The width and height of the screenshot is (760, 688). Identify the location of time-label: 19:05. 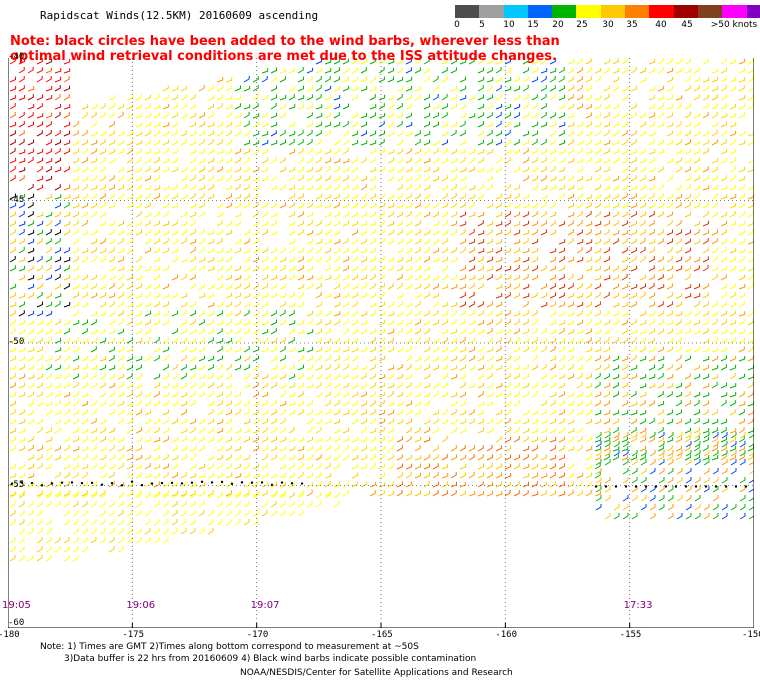
(16, 605).